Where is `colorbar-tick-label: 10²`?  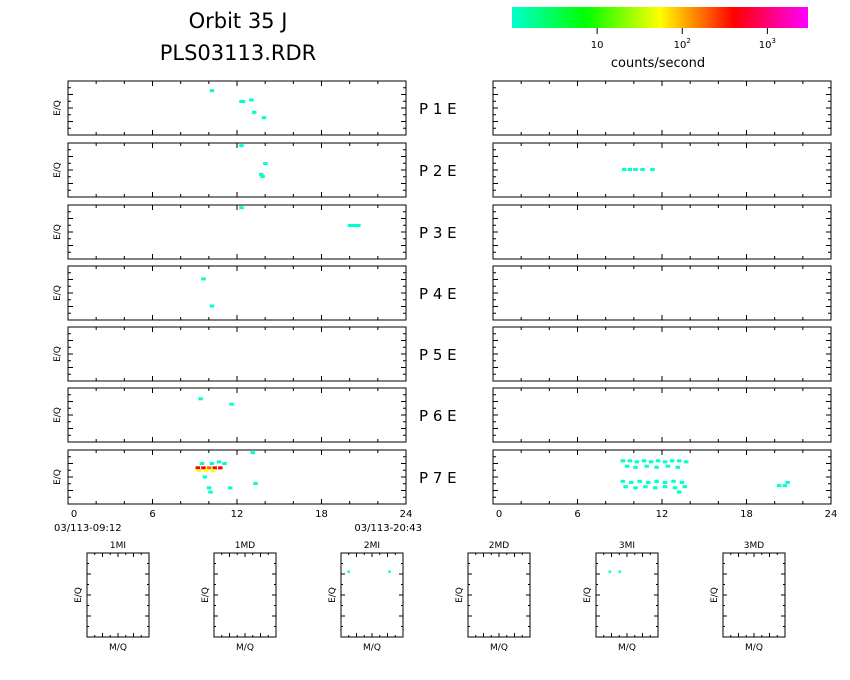
colorbar-tick-label: 10² is located at coordinates (682, 44).